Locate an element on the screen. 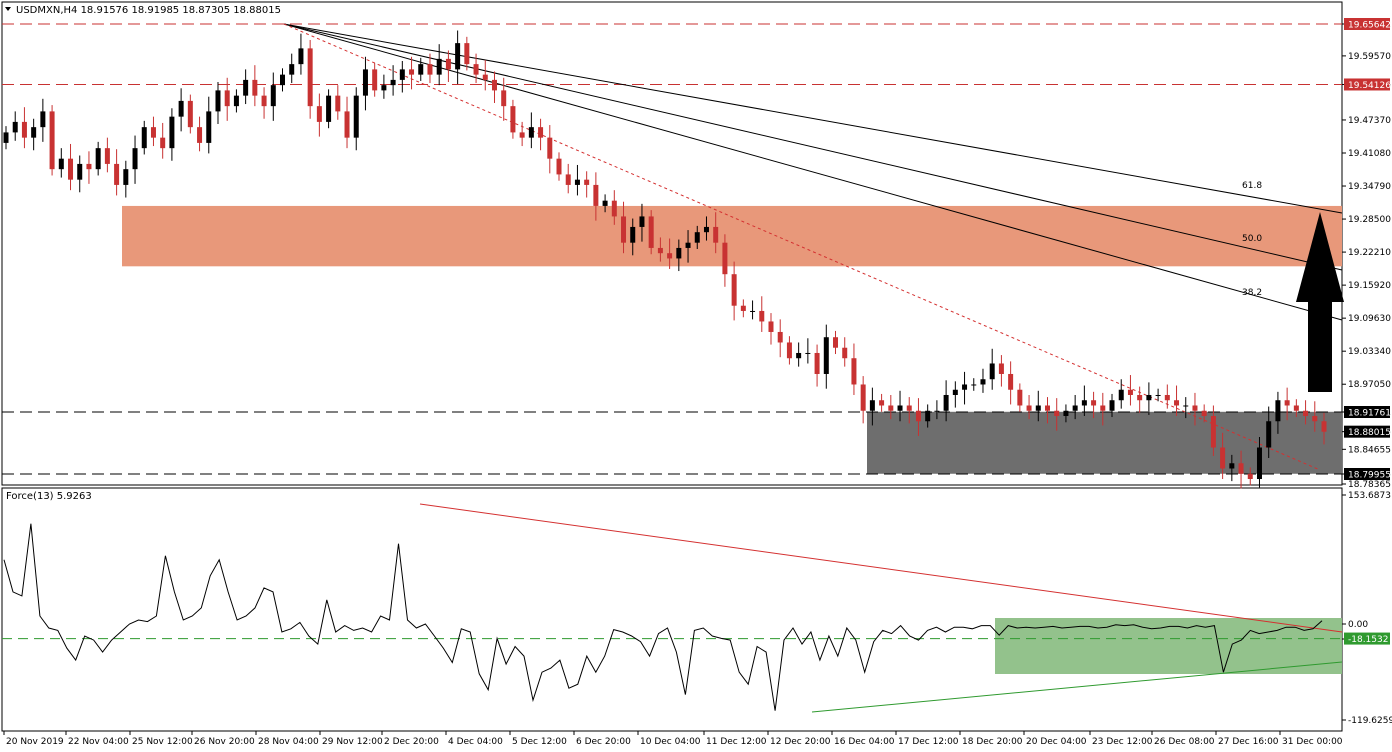  price-badge-label: 18.79955 is located at coordinates (1369, 476).